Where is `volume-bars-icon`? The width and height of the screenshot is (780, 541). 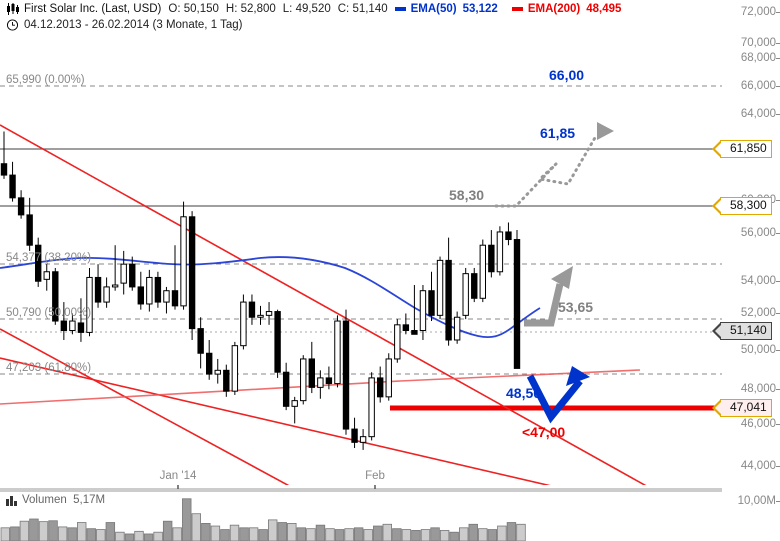
volume-bars-icon is located at coordinates (12, 500).